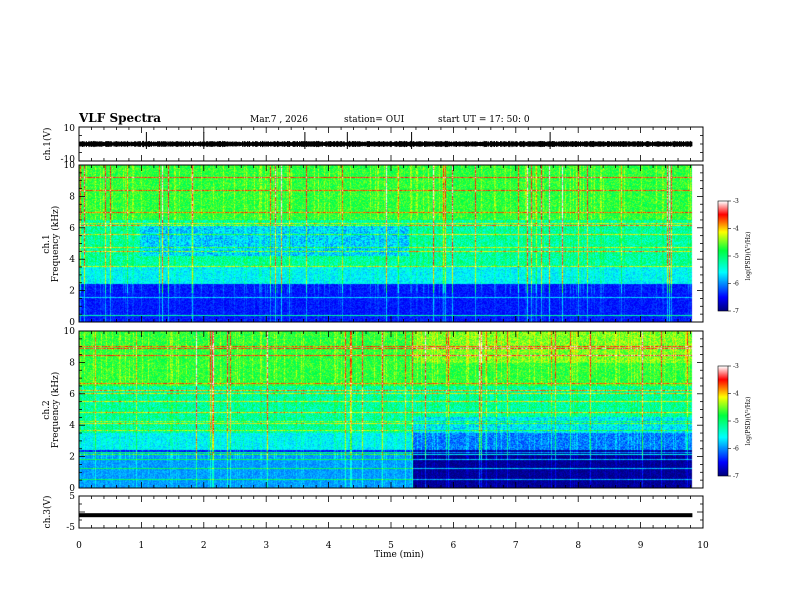  Describe the element at coordinates (68, 160) in the screenshot. I see `ch1-ytick-bottom: -10` at that location.